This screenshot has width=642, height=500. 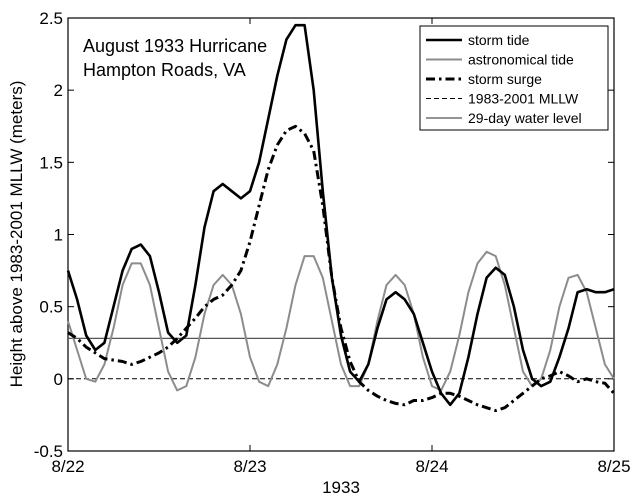 I want to click on legend-label-storm-tide: storm tide, so click(x=499, y=40).